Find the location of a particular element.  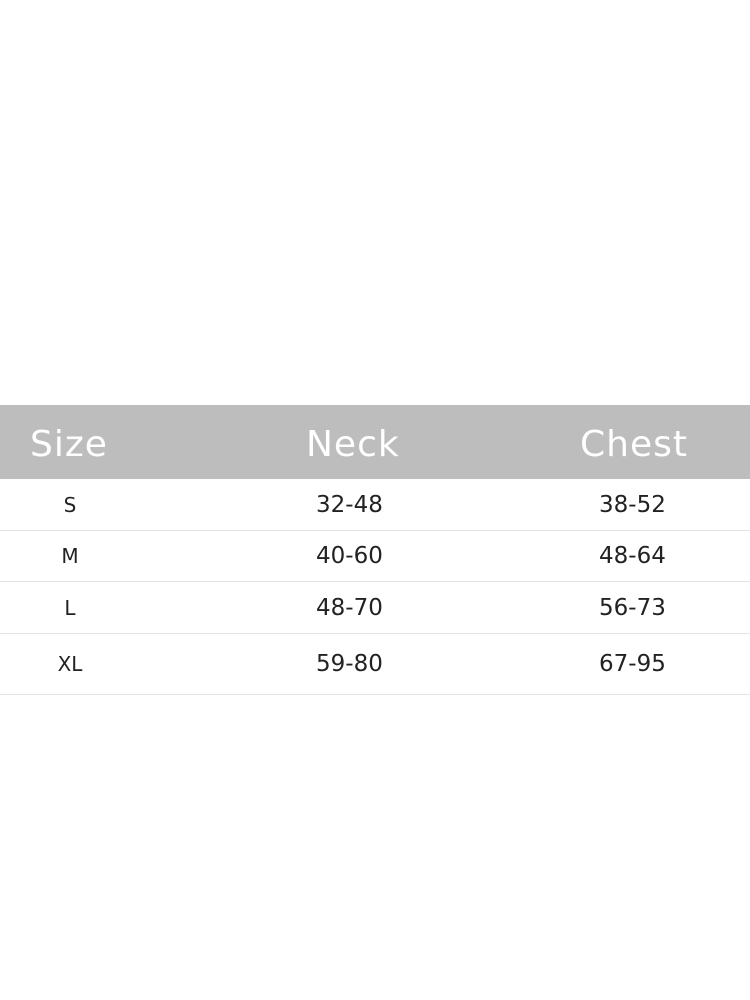

table-row: L 48-70 56-73 is located at coordinates (375, 608).